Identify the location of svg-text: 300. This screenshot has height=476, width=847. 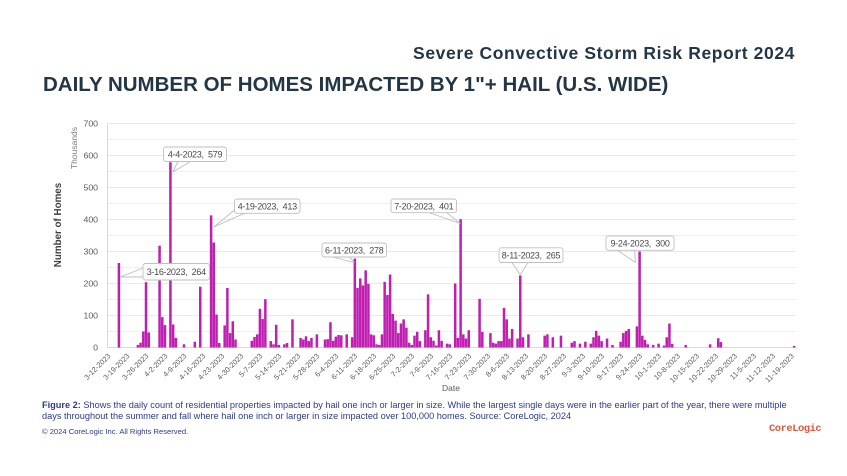
(91, 252).